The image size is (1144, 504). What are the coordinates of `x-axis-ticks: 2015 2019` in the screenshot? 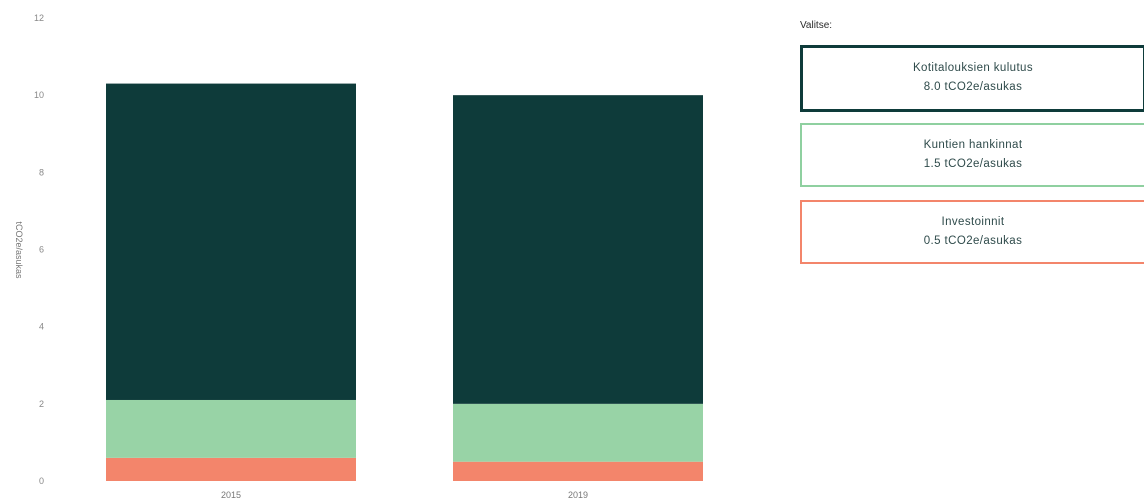 It's located at (404, 495).